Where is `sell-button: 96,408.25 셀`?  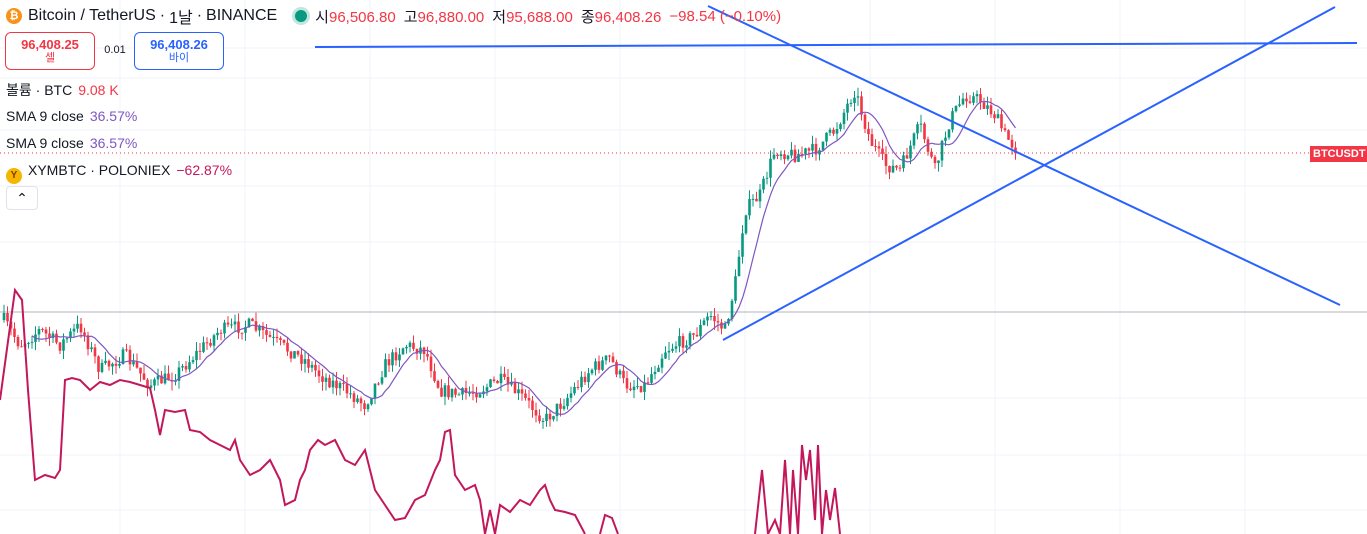 sell-button: 96,408.25 셀 is located at coordinates (50, 51).